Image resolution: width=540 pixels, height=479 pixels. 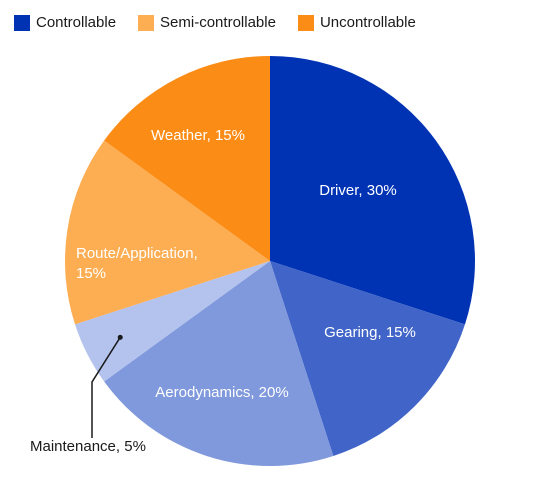 I want to click on maintenance-leader-dot, so click(x=120, y=337).